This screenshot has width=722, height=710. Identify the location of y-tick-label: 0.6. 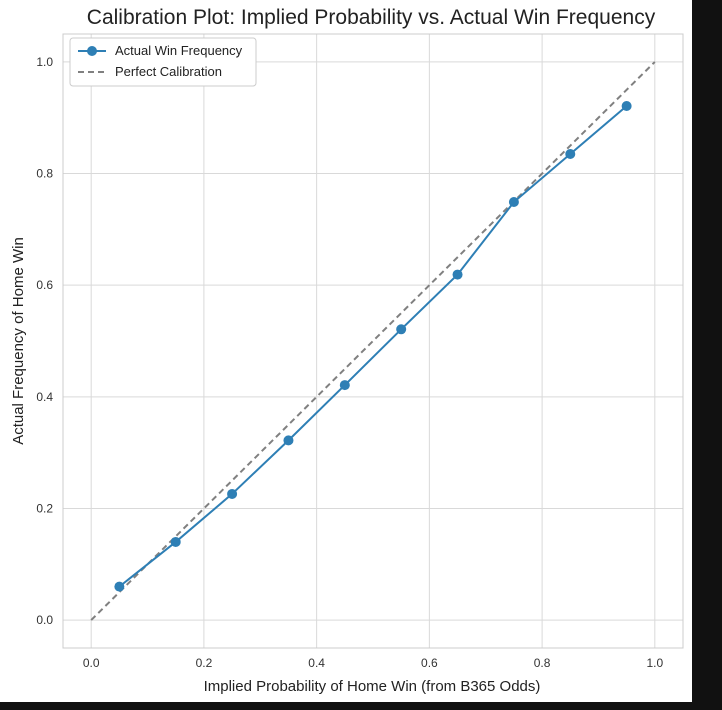
(44, 285).